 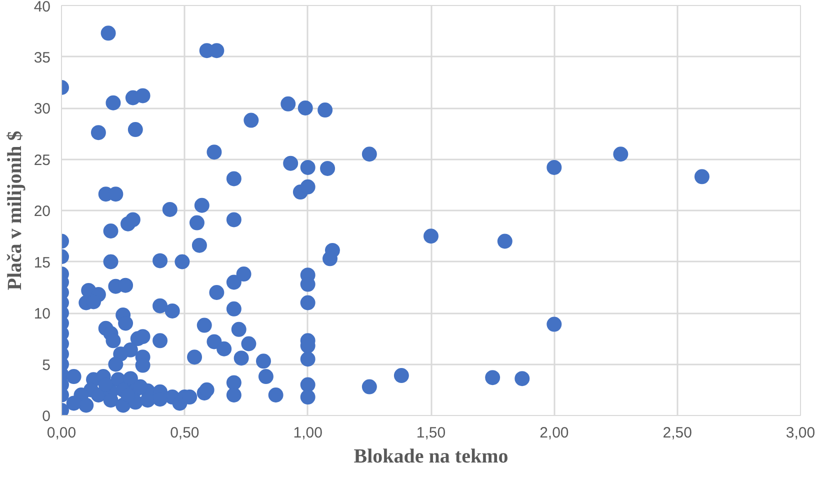 I want to click on y-tick-label: 20, so click(x=42, y=211).